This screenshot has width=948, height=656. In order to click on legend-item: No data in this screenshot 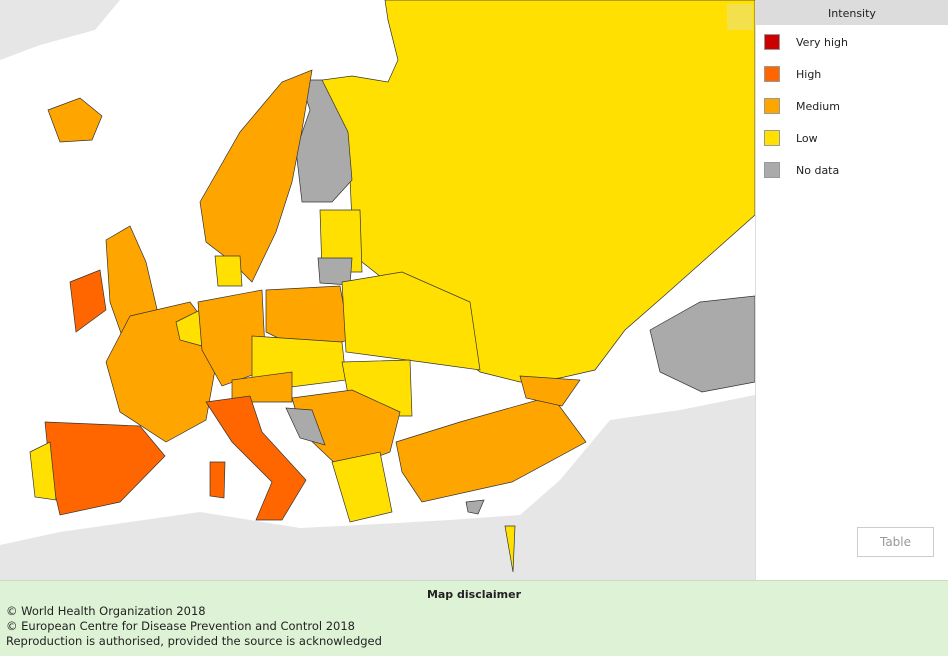, I will do `click(801, 170)`.